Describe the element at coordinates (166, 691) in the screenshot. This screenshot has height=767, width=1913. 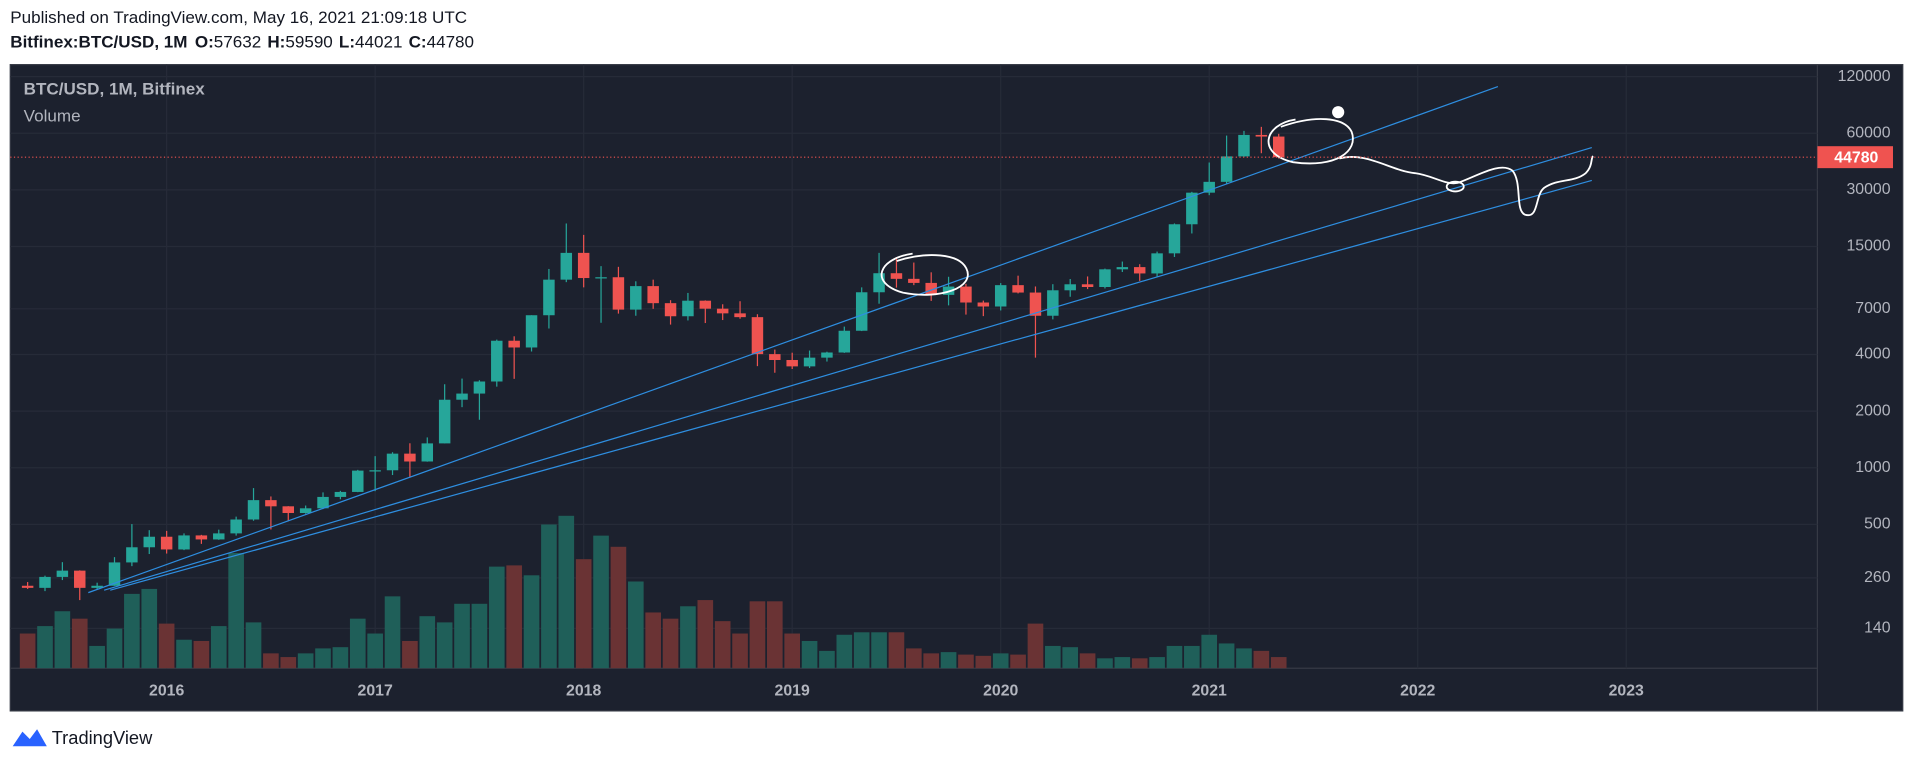
I see `x-tick-label: 2016` at that location.